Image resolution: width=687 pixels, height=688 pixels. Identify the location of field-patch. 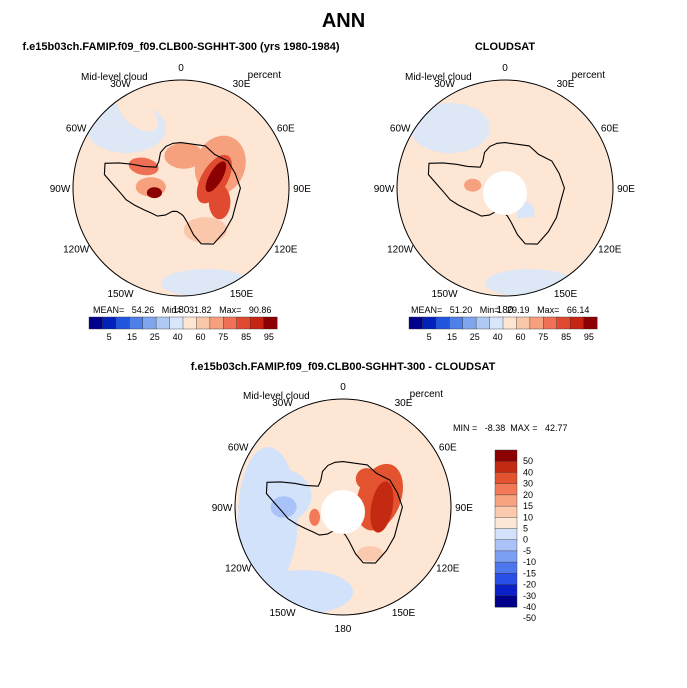
(450, 128).